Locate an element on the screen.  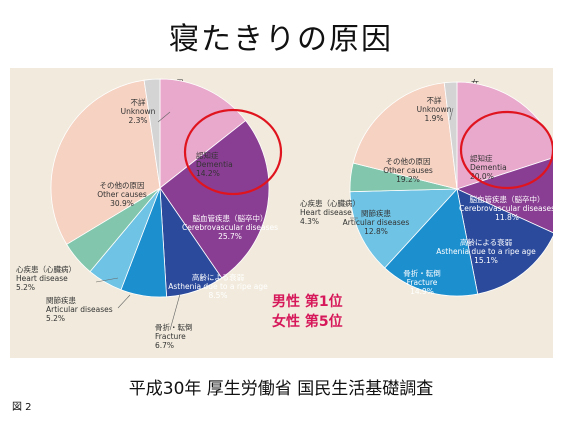
slice-label: その他の原因 Other causes 30.9% is located at coordinates (122, 194).